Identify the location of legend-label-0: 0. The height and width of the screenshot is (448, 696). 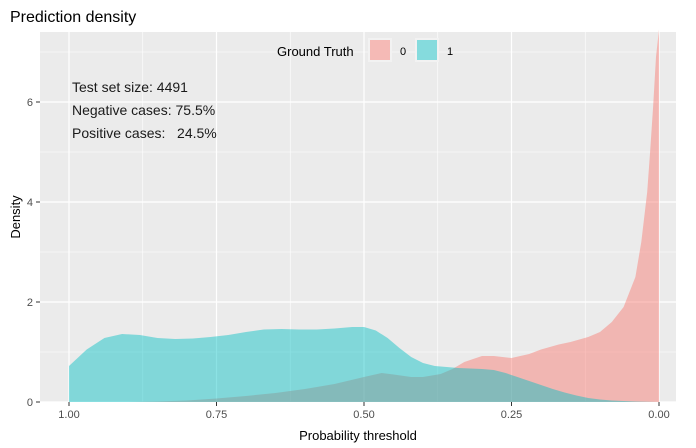
(403, 52).